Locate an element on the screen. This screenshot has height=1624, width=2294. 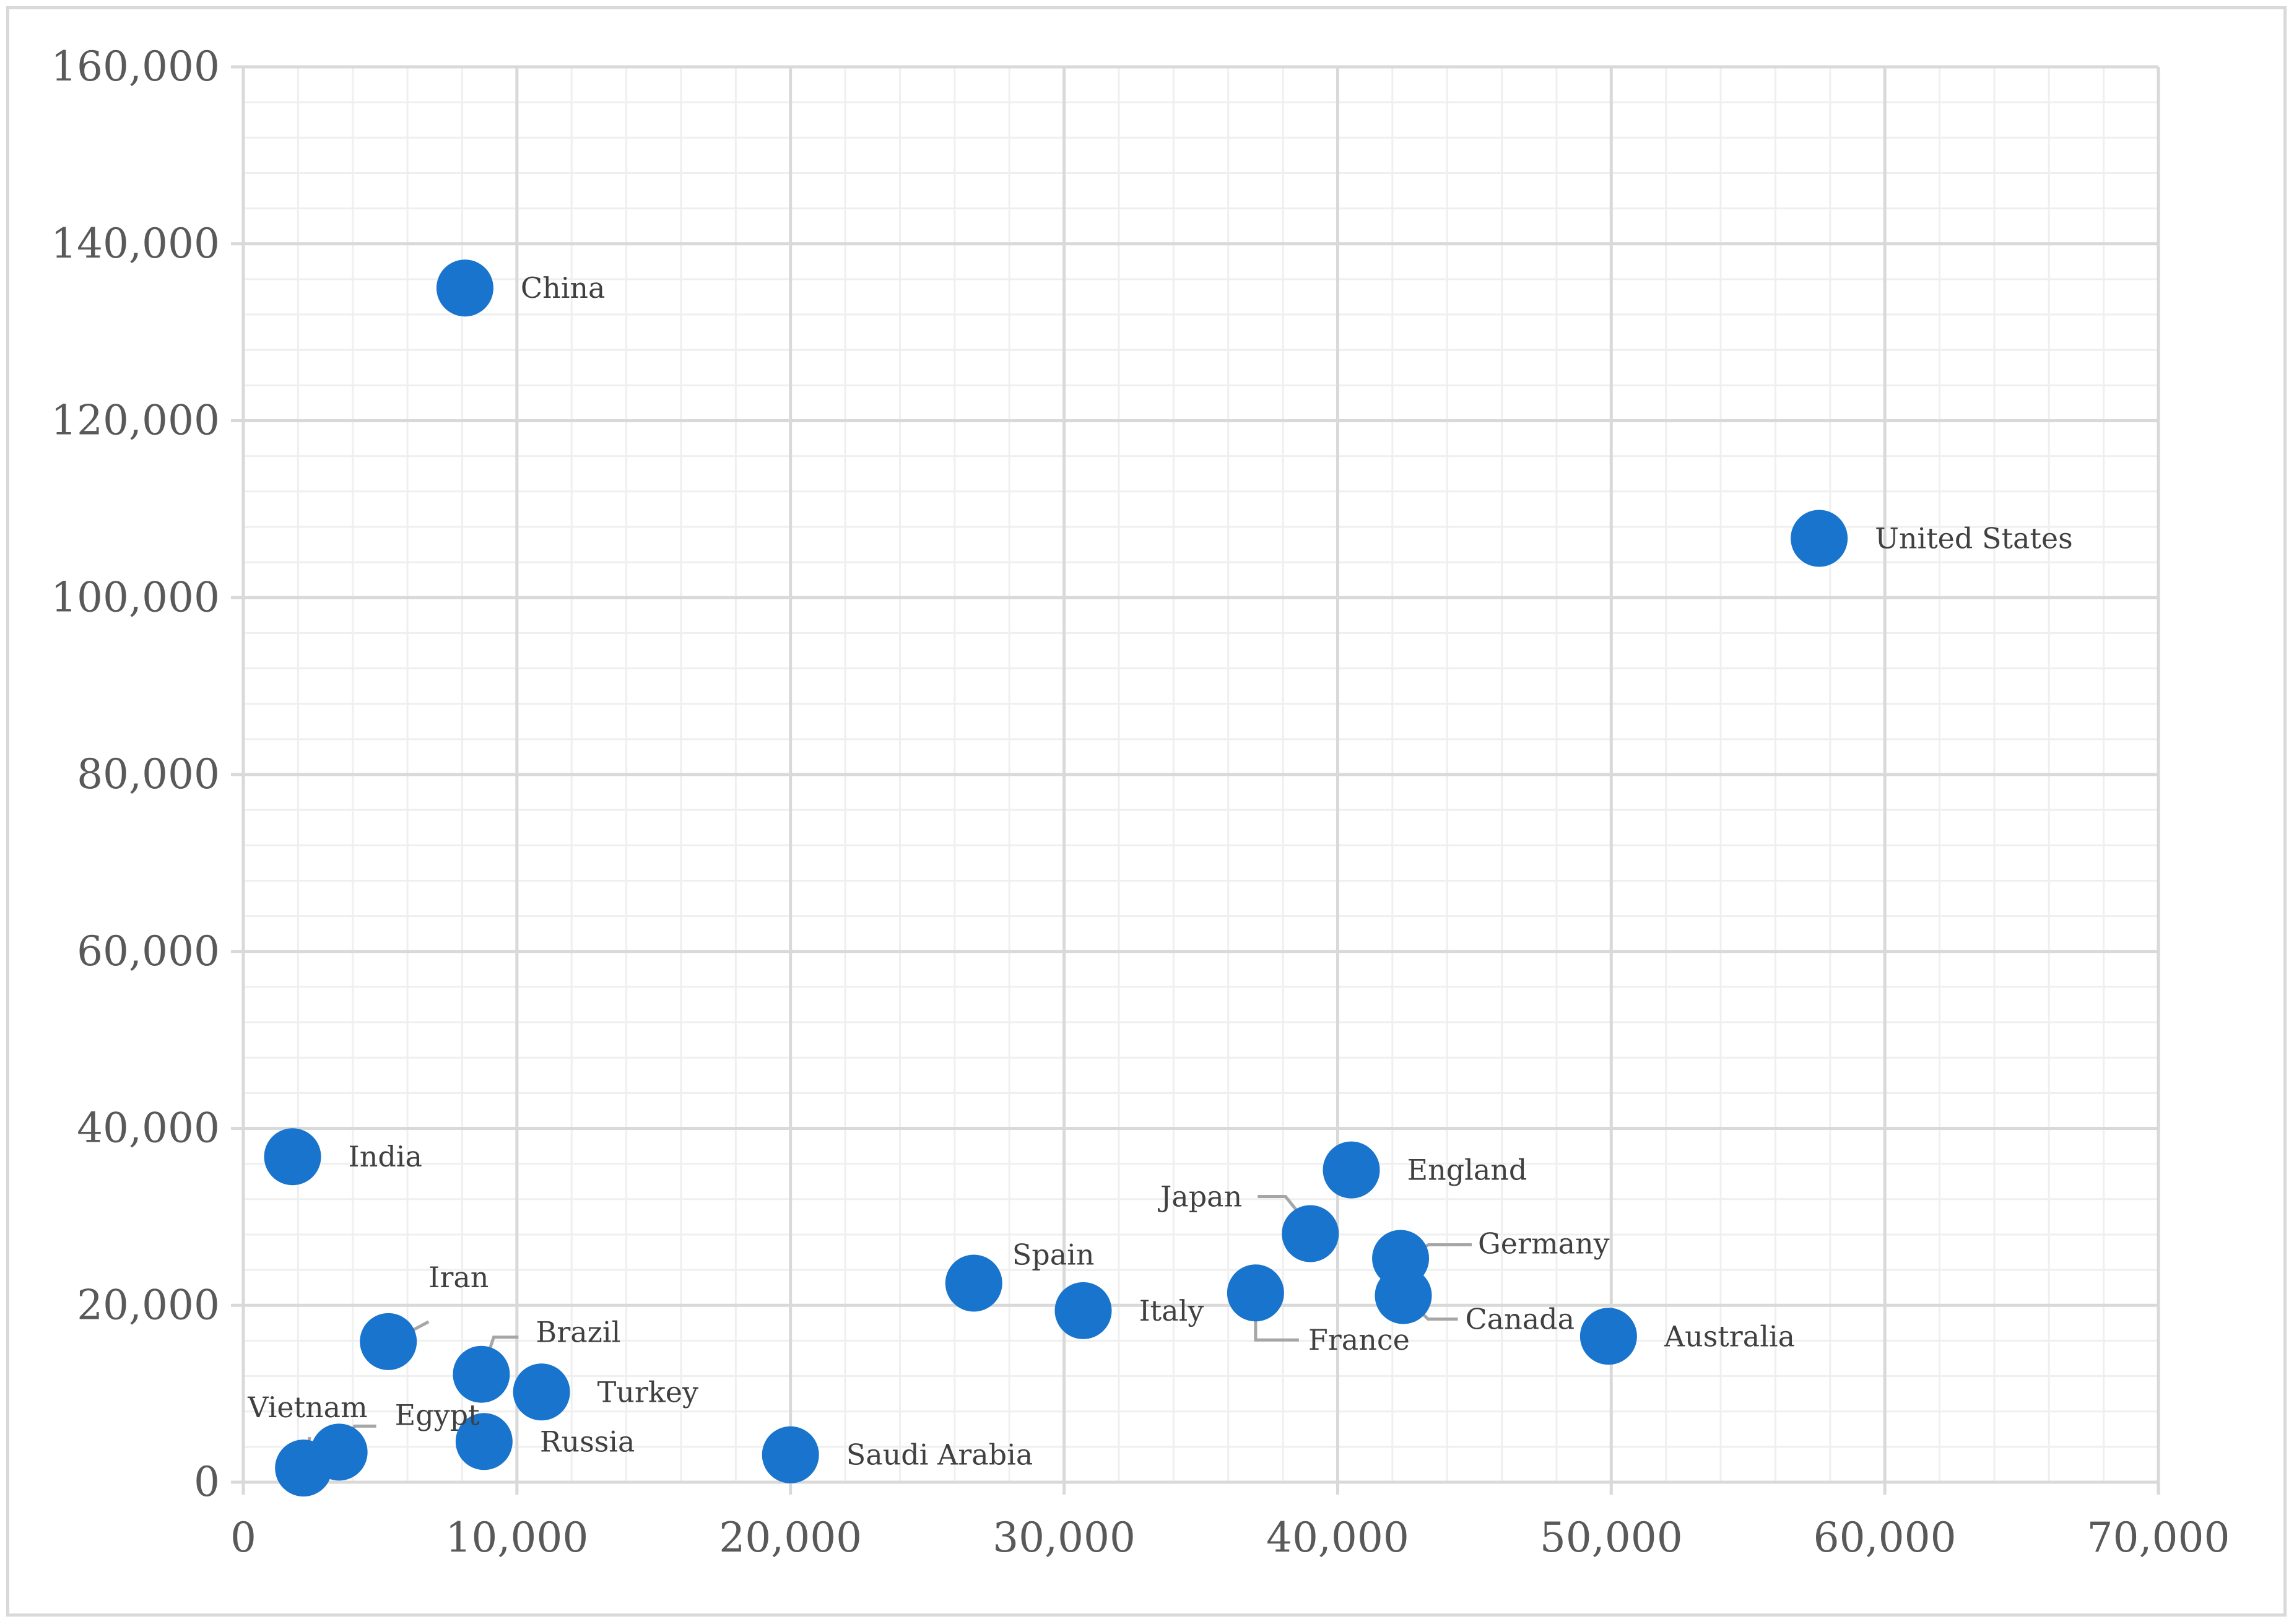
point-china is located at coordinates (464, 288).